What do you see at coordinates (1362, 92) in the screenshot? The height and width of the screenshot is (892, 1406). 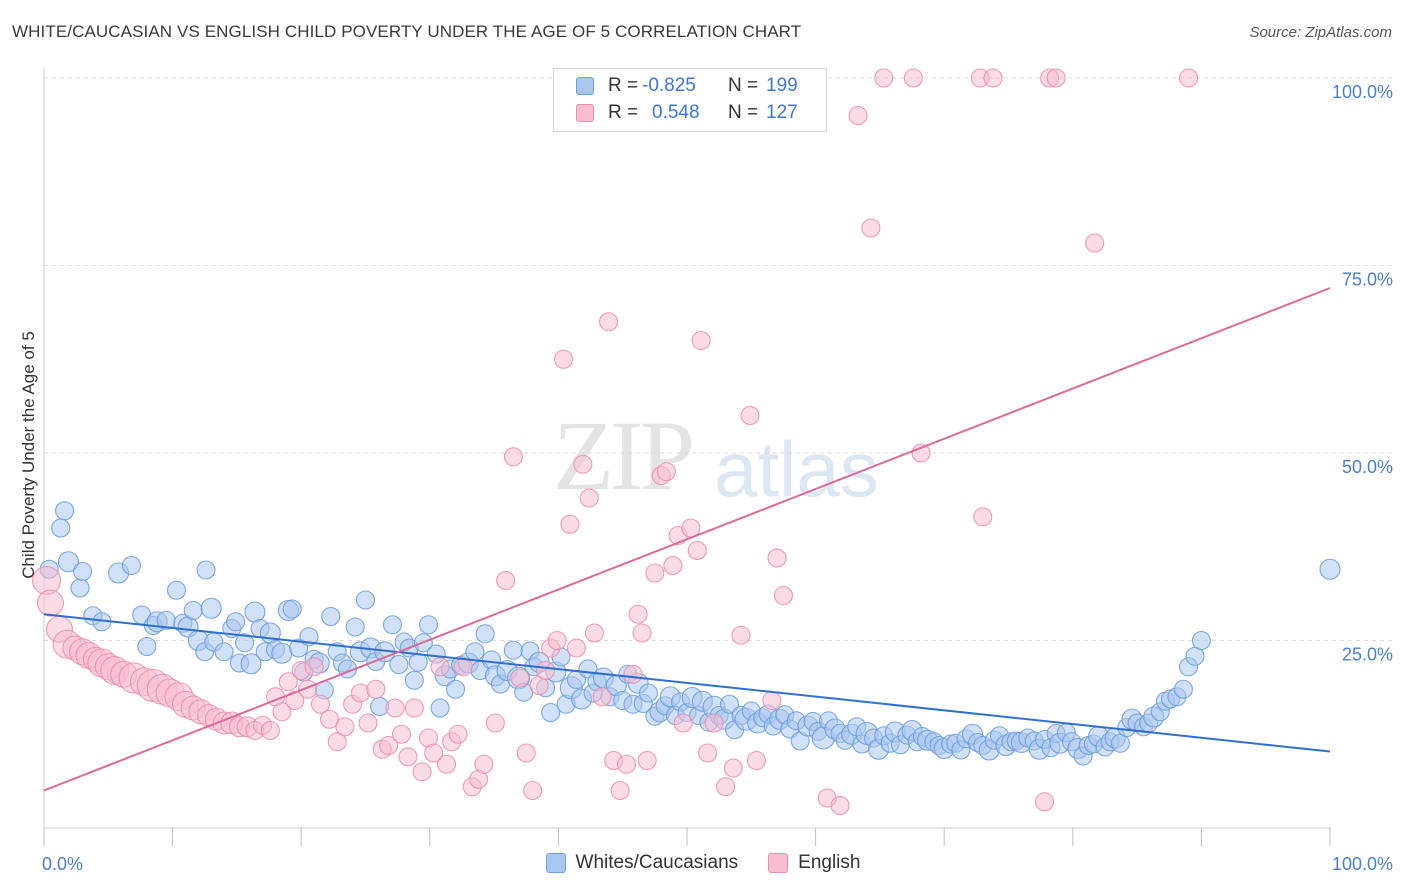 I see `y-tick-label: 100.0%` at bounding box center [1362, 92].